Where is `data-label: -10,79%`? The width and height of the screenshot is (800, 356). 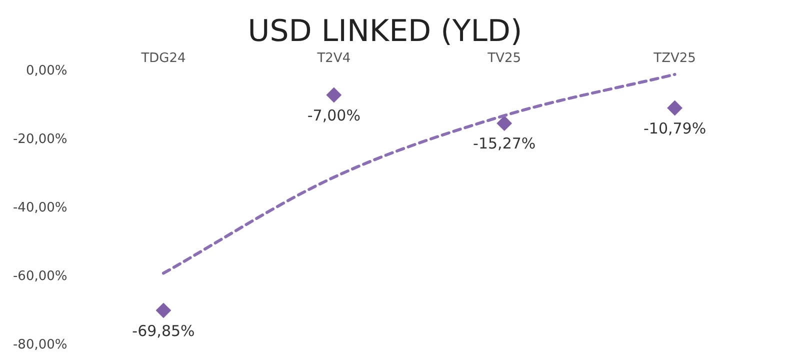
data-label: -10,79% is located at coordinates (674, 128).